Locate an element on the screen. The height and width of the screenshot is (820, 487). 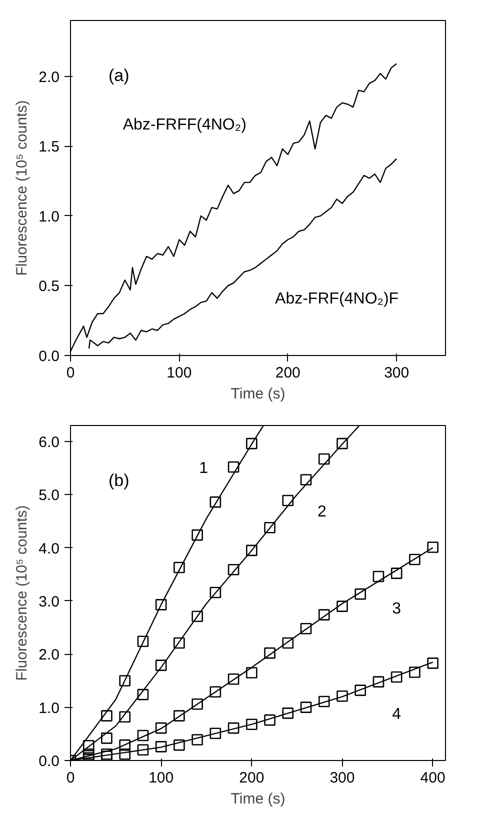
y-tick-label: 0.5 is located at coordinates (49, 287).